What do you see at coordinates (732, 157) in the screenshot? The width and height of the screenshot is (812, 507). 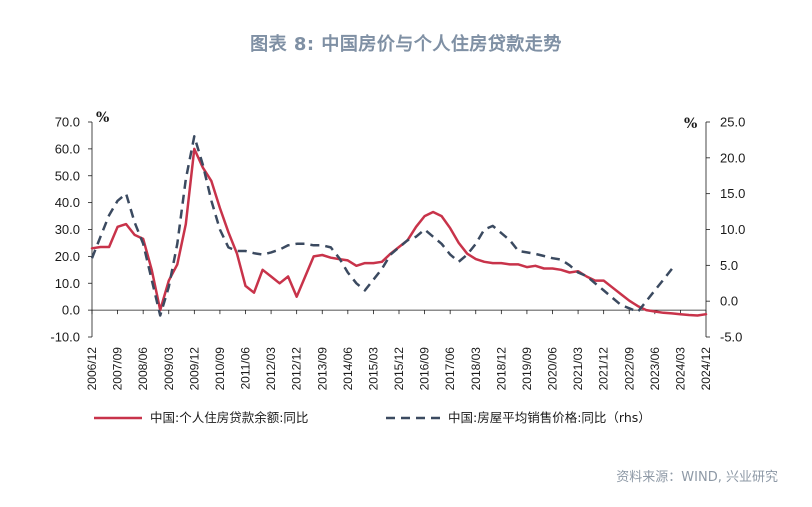 I see `right-tick-label: 20.0` at bounding box center [732, 157].